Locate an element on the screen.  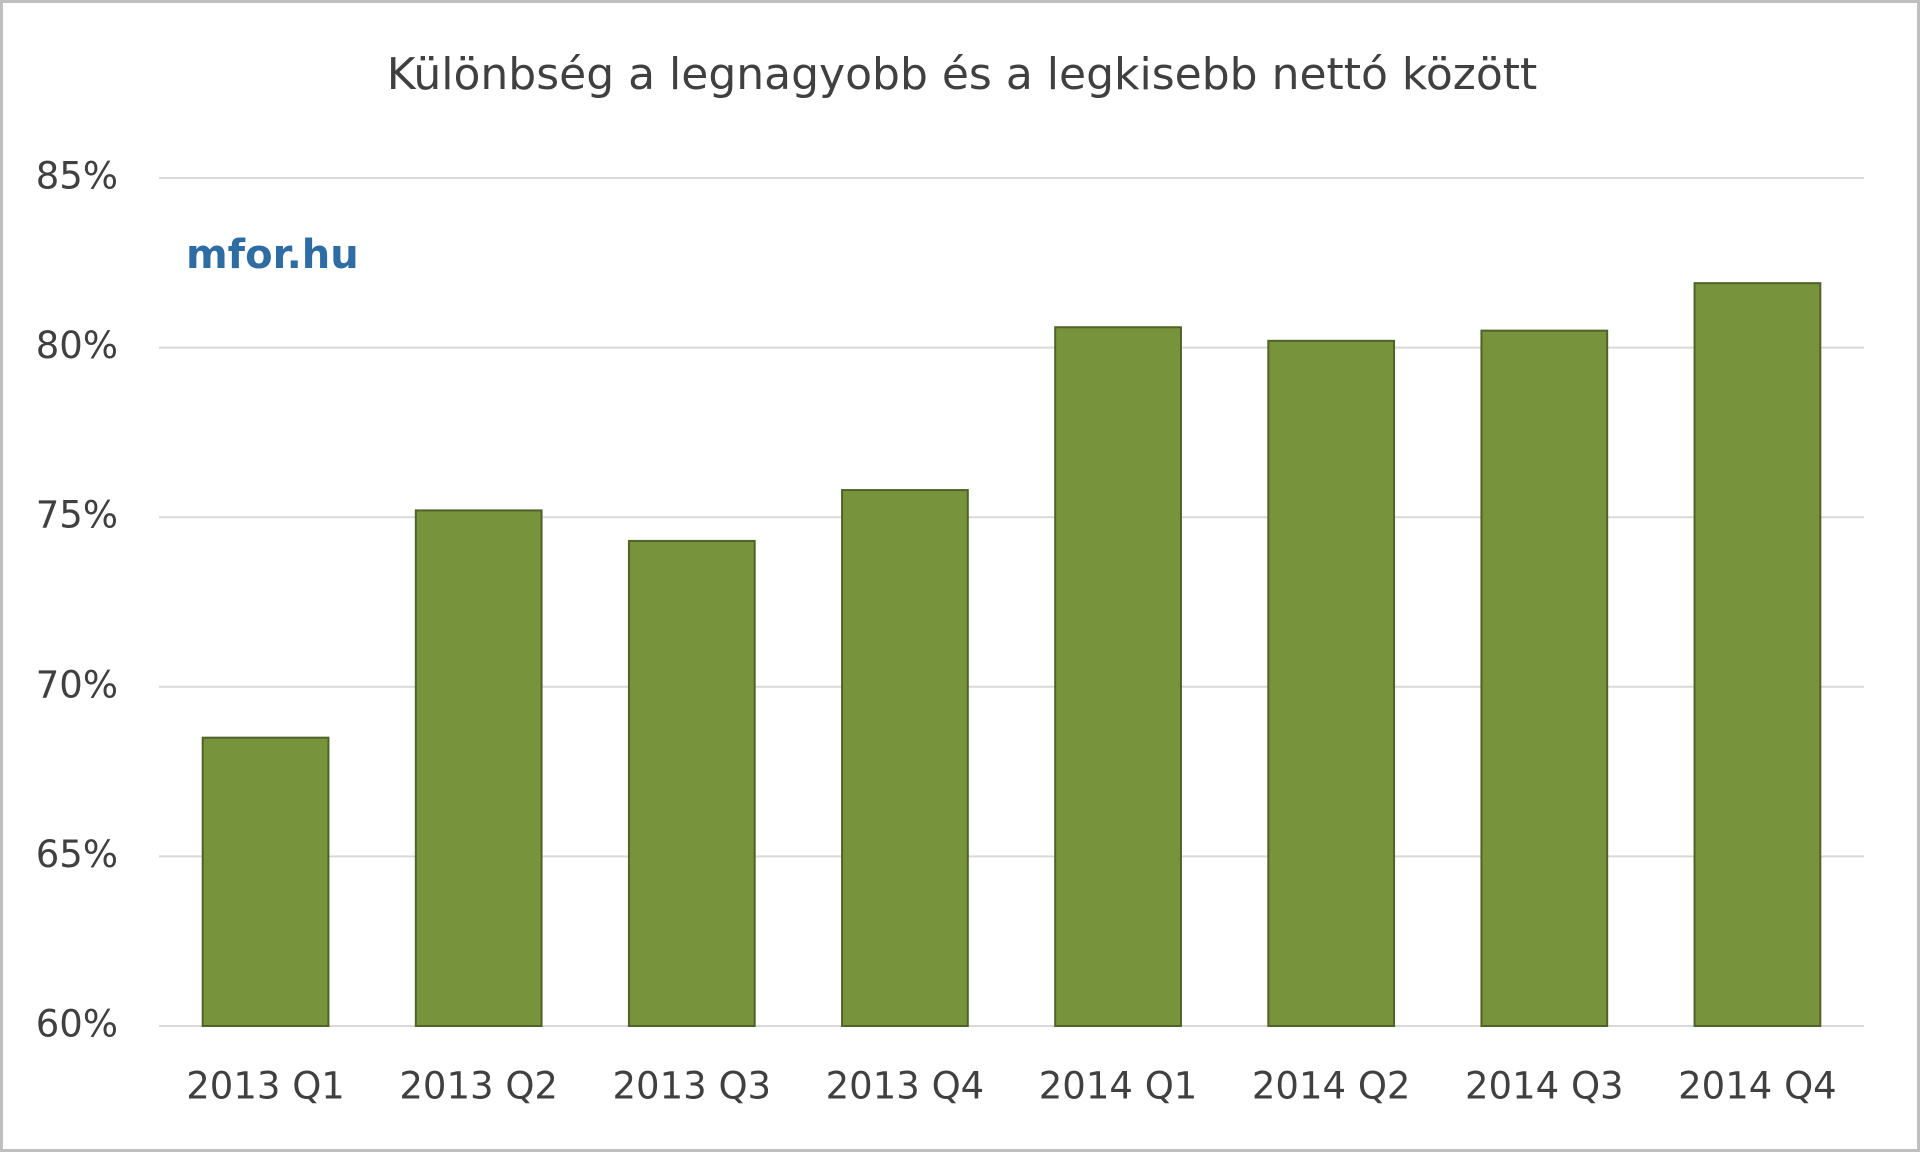
watermark: mfor.hu is located at coordinates (272, 255).